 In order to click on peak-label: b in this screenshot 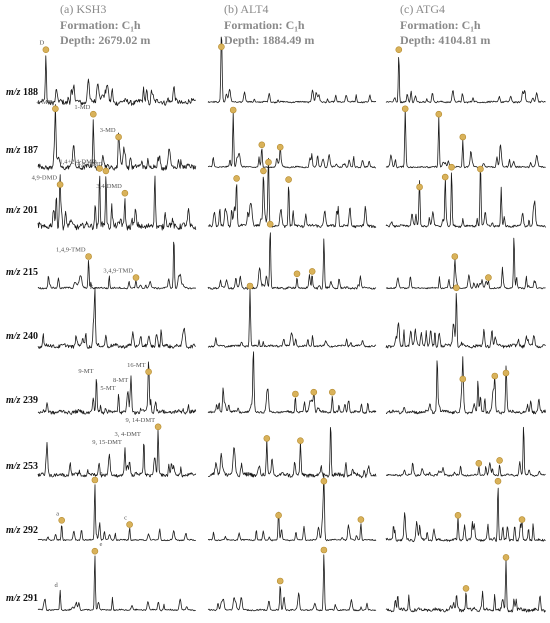, I will do `click(100, 473)`.